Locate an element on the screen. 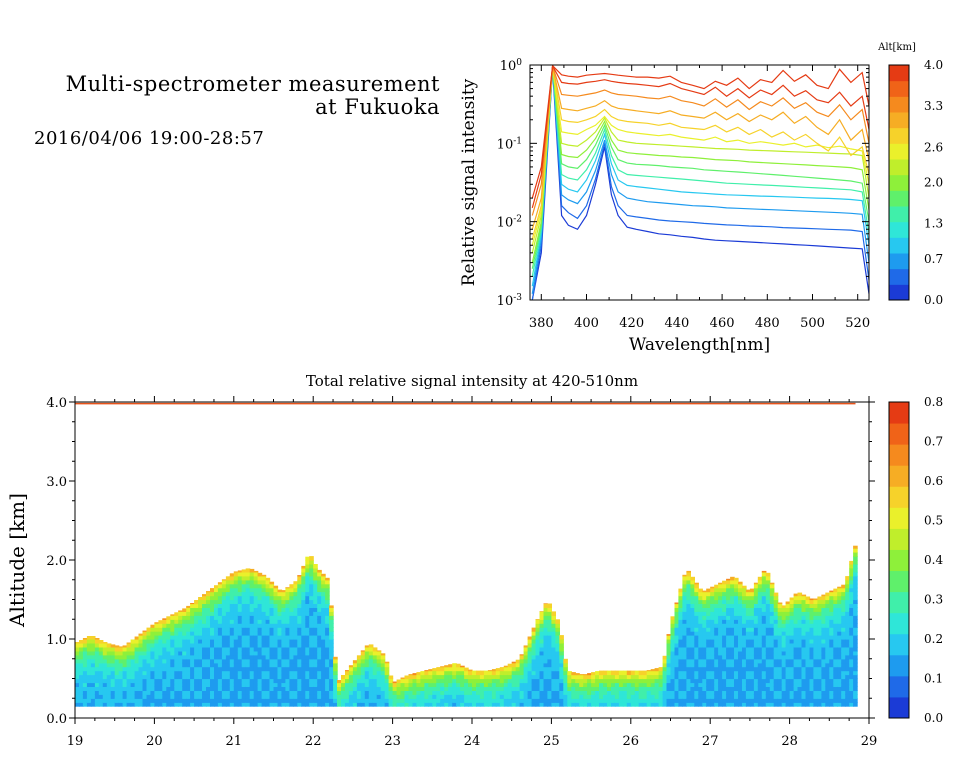 Image resolution: width=960 pixels, height=770 pixels. alt-colorbar-frame is located at coordinates (899, 182).